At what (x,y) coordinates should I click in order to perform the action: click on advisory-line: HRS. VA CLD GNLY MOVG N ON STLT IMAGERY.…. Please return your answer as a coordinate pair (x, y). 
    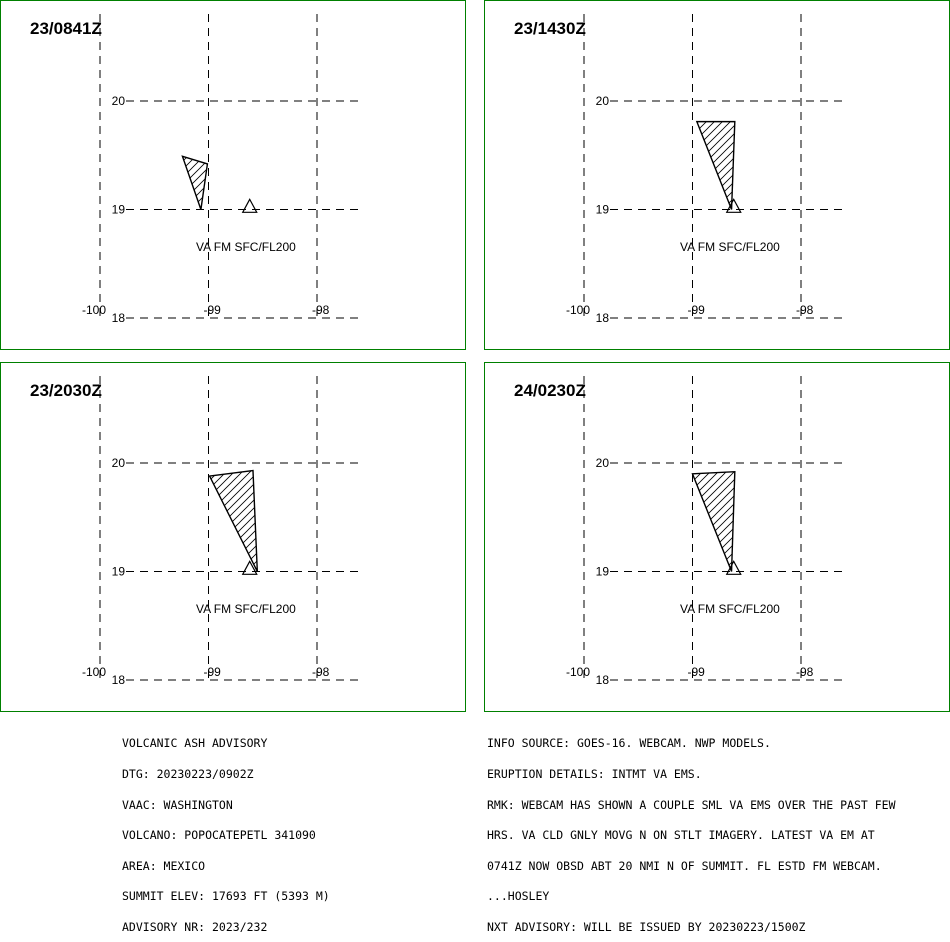
    Looking at the image, I should click on (681, 835).